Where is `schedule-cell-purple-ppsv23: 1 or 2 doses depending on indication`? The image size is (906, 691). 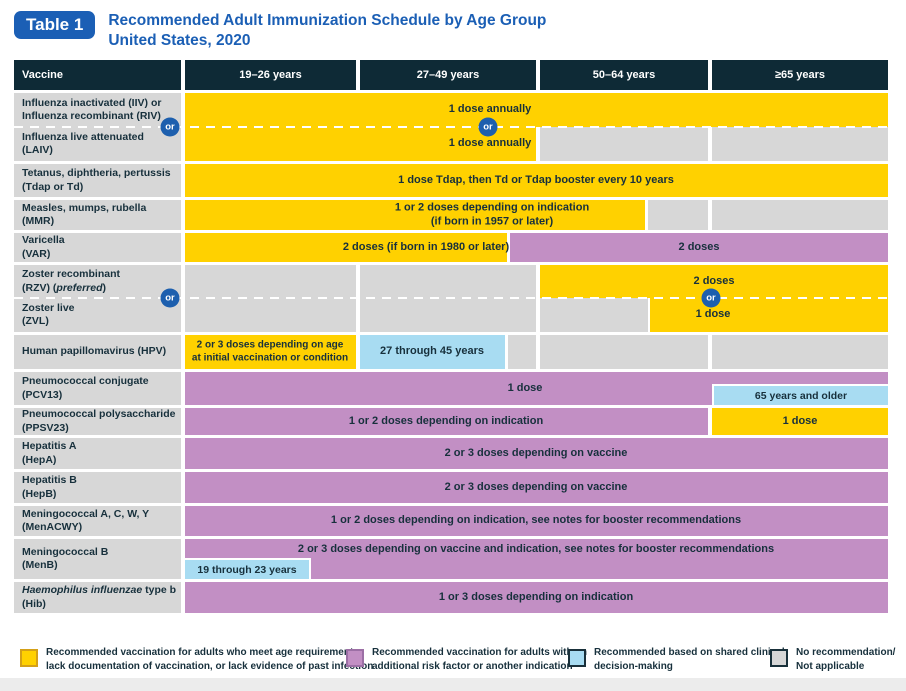
schedule-cell-purple-ppsv23: 1 or 2 doses depending on indication is located at coordinates (446, 421).